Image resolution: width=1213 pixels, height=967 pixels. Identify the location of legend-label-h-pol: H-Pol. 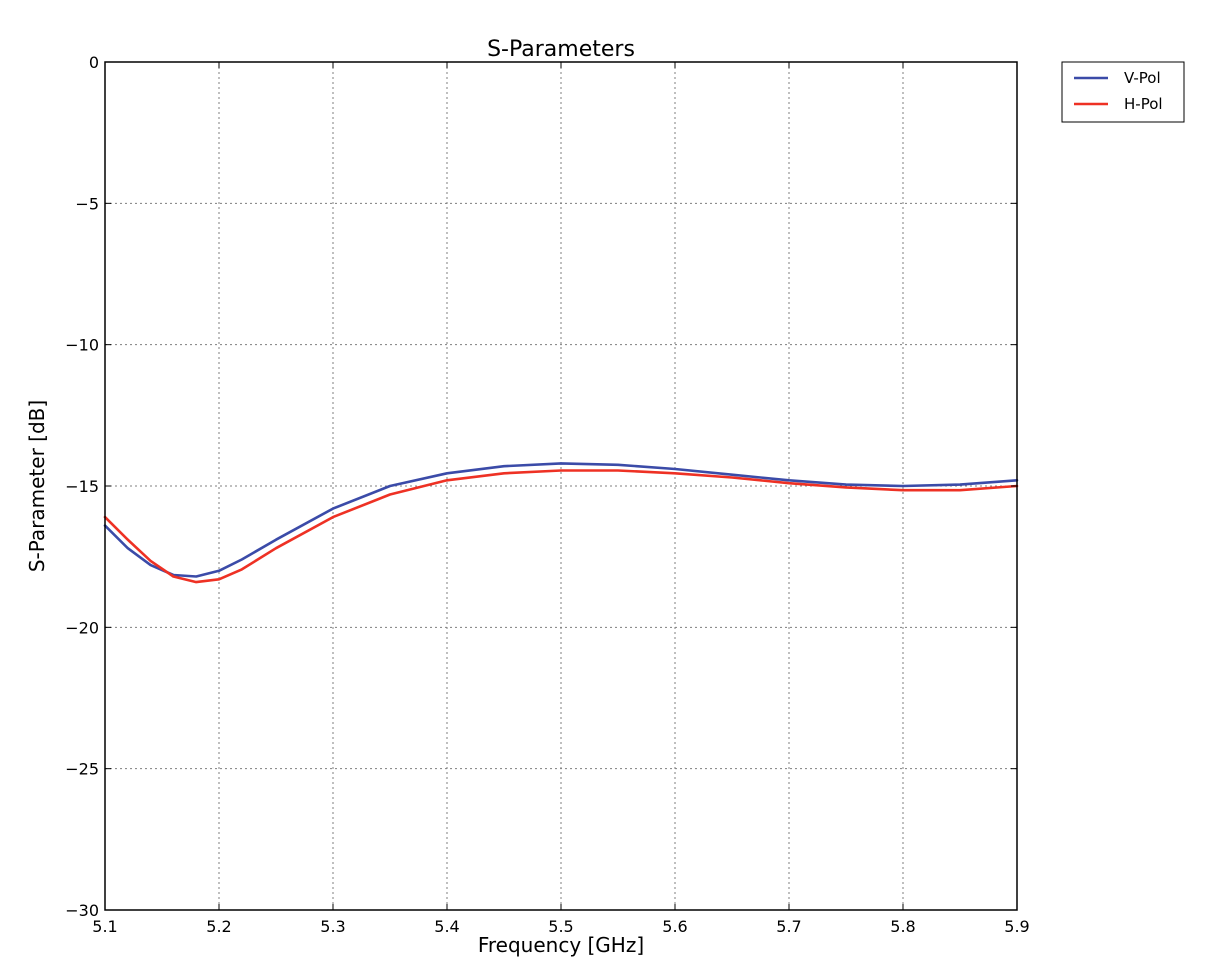
(1143, 104).